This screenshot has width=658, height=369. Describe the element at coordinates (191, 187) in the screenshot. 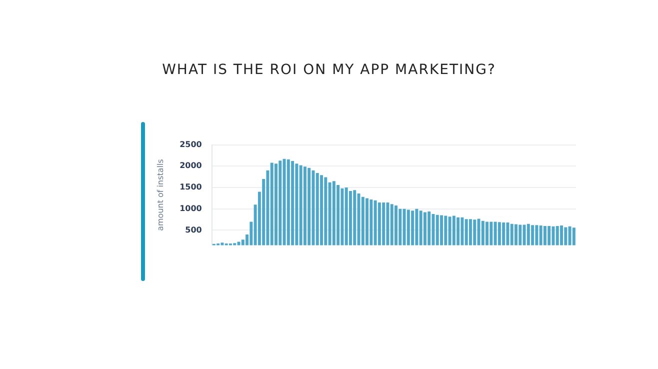

I see `y-tick-label: 1500` at that location.